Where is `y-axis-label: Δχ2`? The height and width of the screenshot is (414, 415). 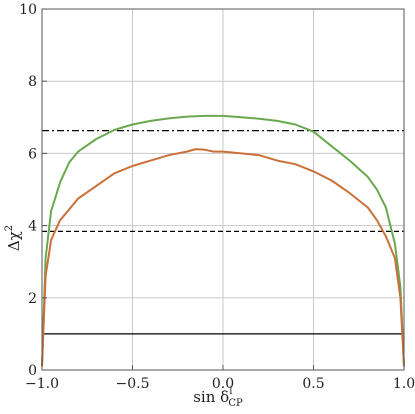 y-axis-label: Δχ2 is located at coordinates (13, 238).